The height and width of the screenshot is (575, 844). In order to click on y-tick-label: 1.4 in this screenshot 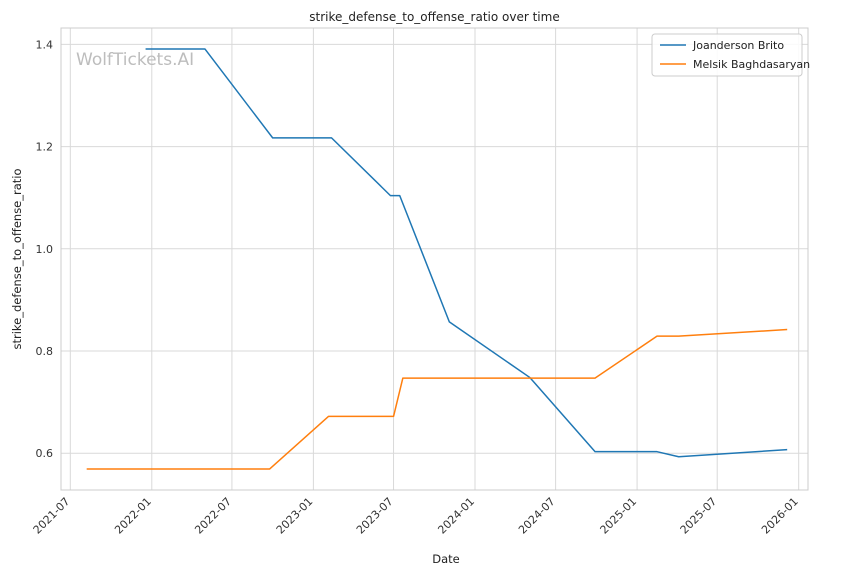, I will do `click(45, 44)`.